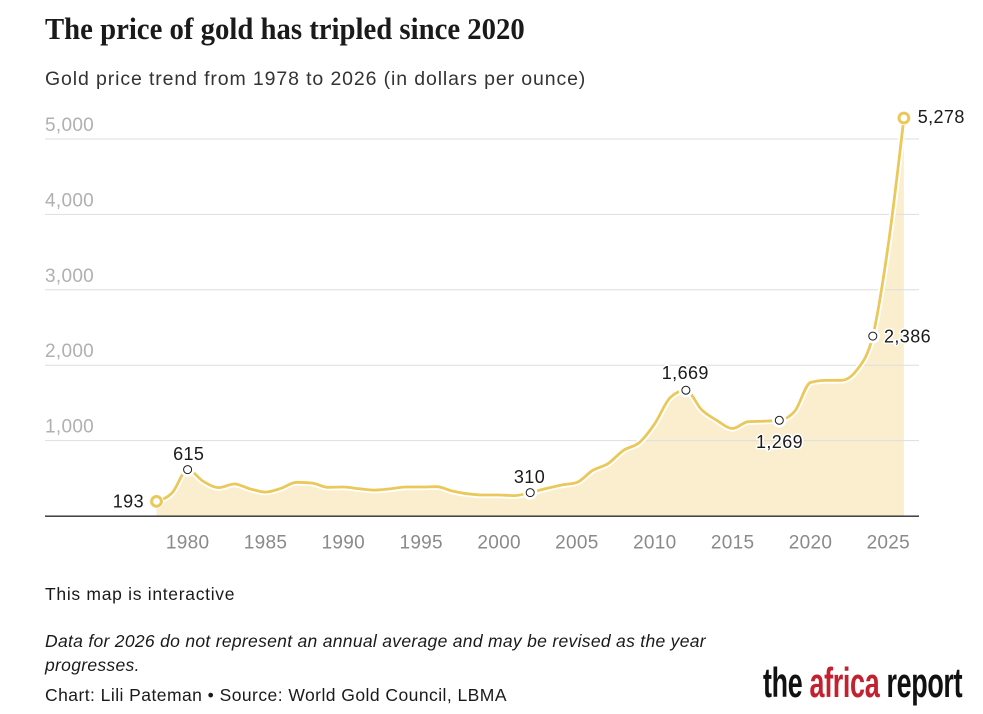  What do you see at coordinates (69, 351) in the screenshot?
I see `svg-text: 2,000` at bounding box center [69, 351].